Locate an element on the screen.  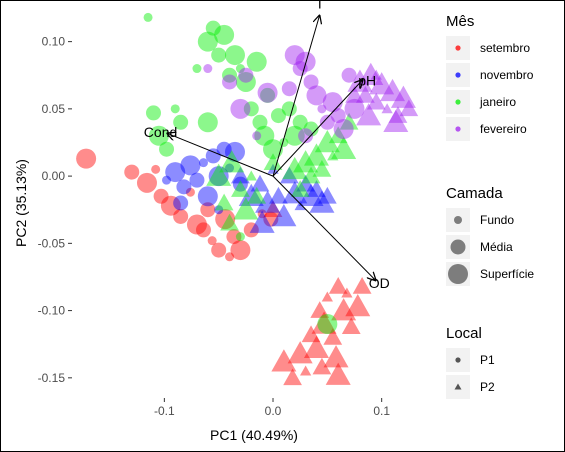
y-tick-label: -0.05 is located at coordinates (52, 243).